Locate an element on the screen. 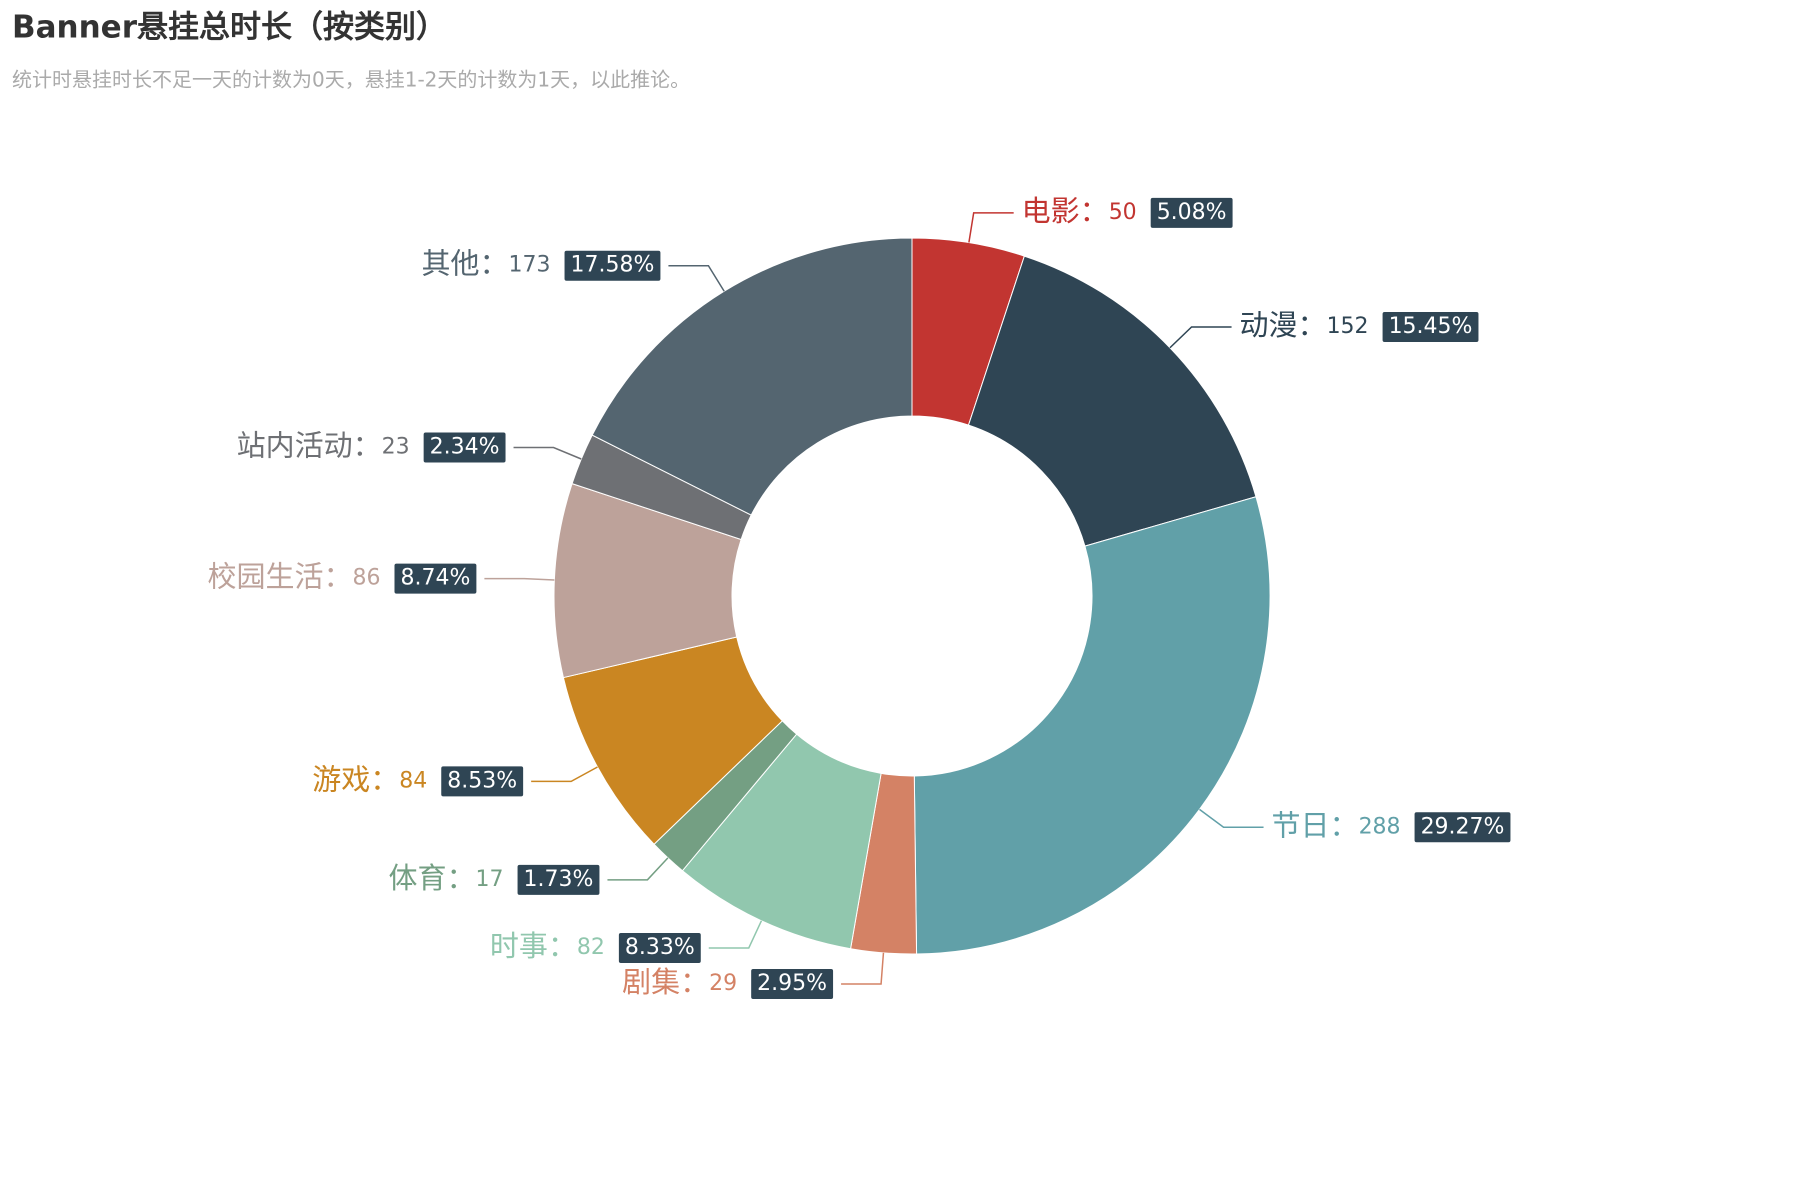 This screenshot has width=1804, height=1180. slice-label: 游戏： 84 8.53% is located at coordinates (418, 779).